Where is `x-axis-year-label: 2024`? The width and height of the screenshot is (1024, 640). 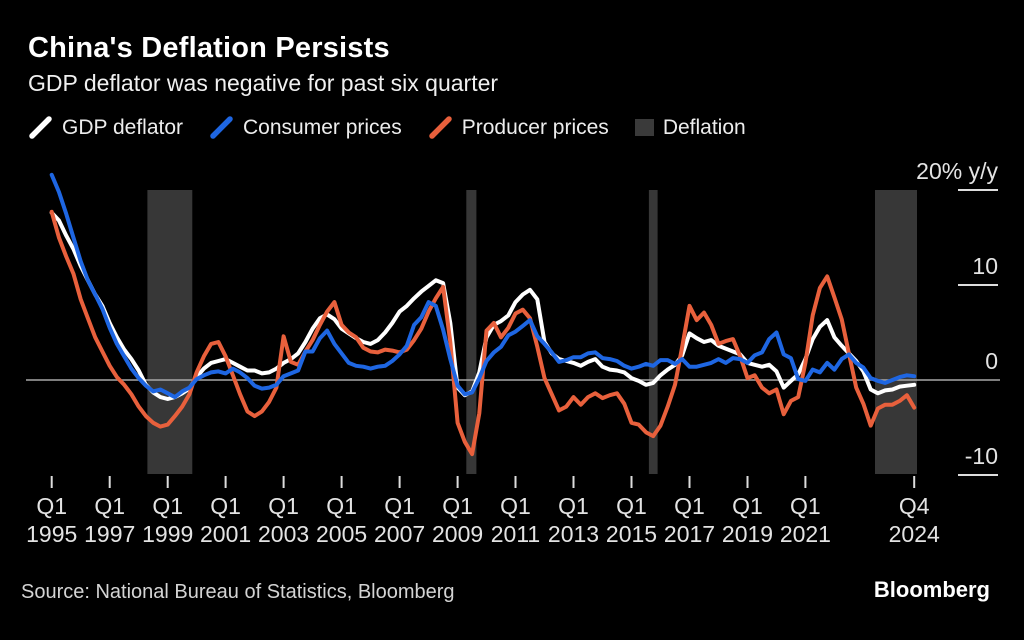 x-axis-year-label: 2024 is located at coordinates (914, 534).